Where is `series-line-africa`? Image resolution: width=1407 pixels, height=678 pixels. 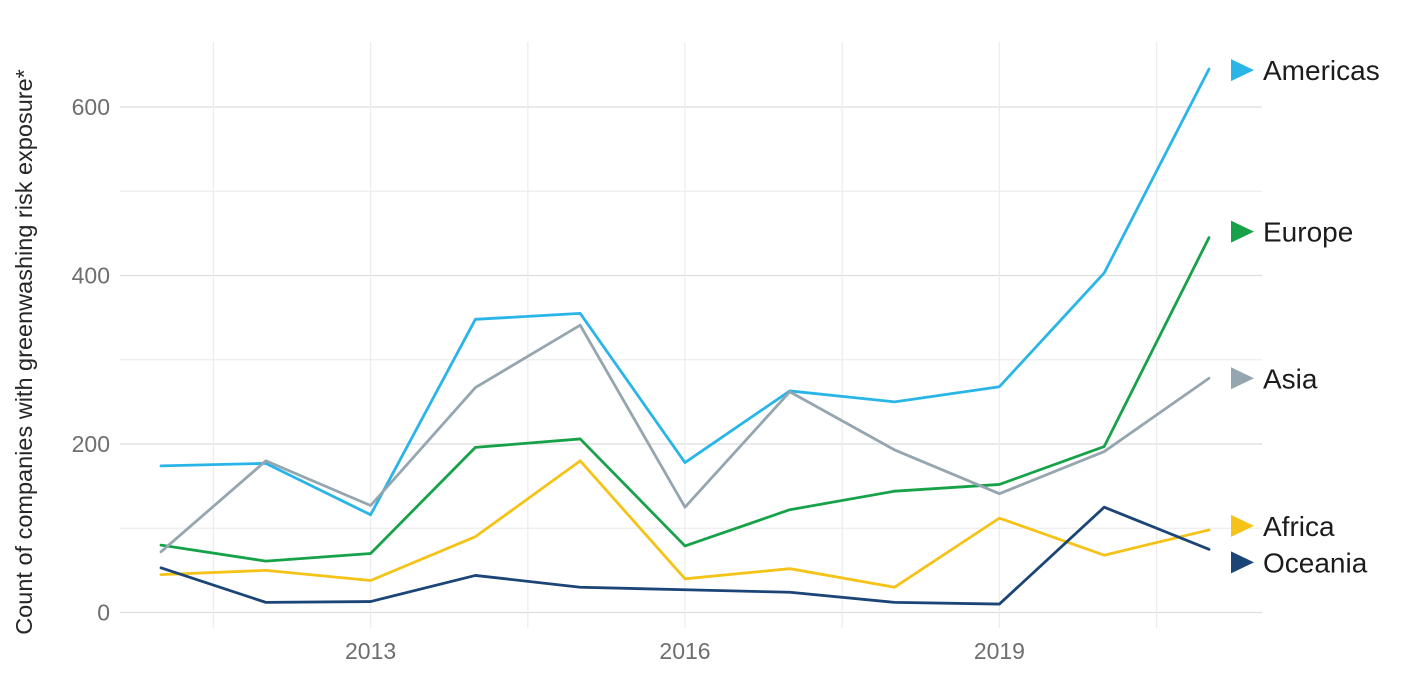
series-line-africa is located at coordinates (685, 524).